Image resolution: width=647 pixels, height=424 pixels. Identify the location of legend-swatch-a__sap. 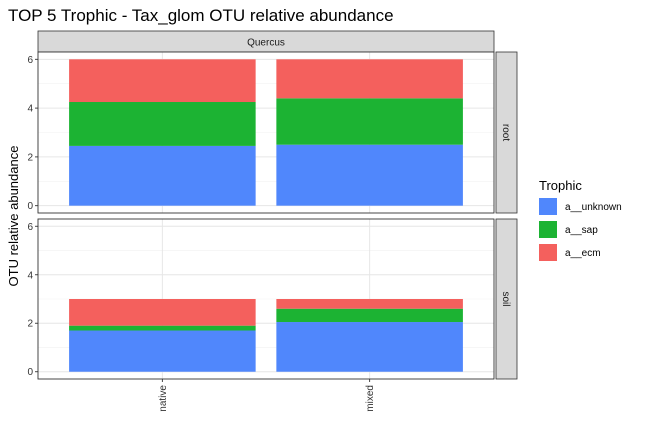
(548, 229).